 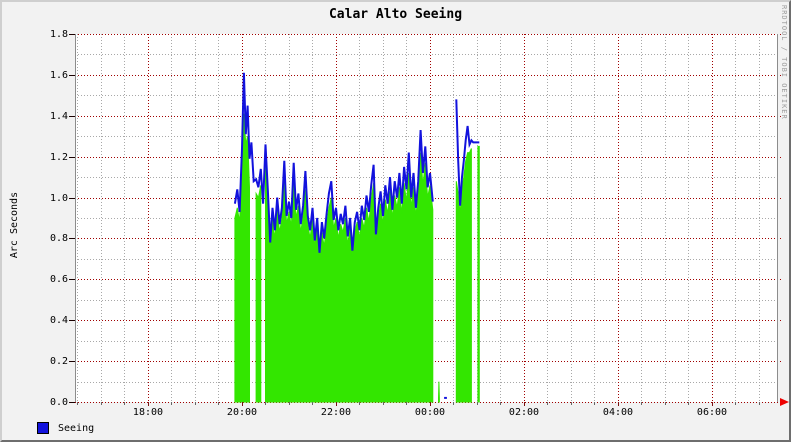 What do you see at coordinates (58, 157) in the screenshot?
I see `y-tick-label: 1.2` at bounding box center [58, 157].